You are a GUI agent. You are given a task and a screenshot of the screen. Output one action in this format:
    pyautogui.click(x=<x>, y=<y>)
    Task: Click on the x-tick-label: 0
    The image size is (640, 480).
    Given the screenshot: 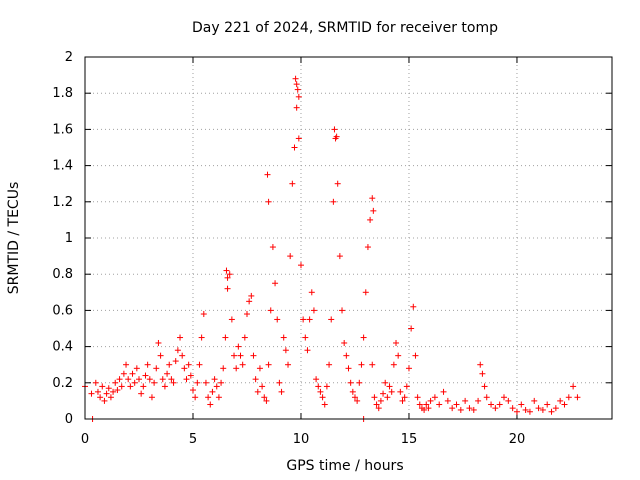 What is the action you would take?
    pyautogui.click(x=85, y=439)
    